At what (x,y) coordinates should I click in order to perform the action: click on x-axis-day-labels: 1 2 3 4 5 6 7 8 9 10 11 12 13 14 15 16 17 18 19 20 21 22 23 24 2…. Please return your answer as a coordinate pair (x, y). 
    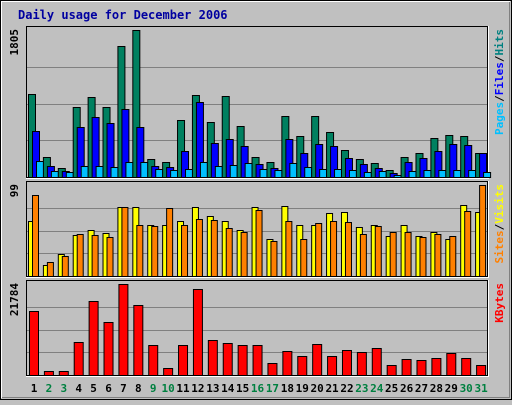
    Looking at the image, I should click on (259, 388).